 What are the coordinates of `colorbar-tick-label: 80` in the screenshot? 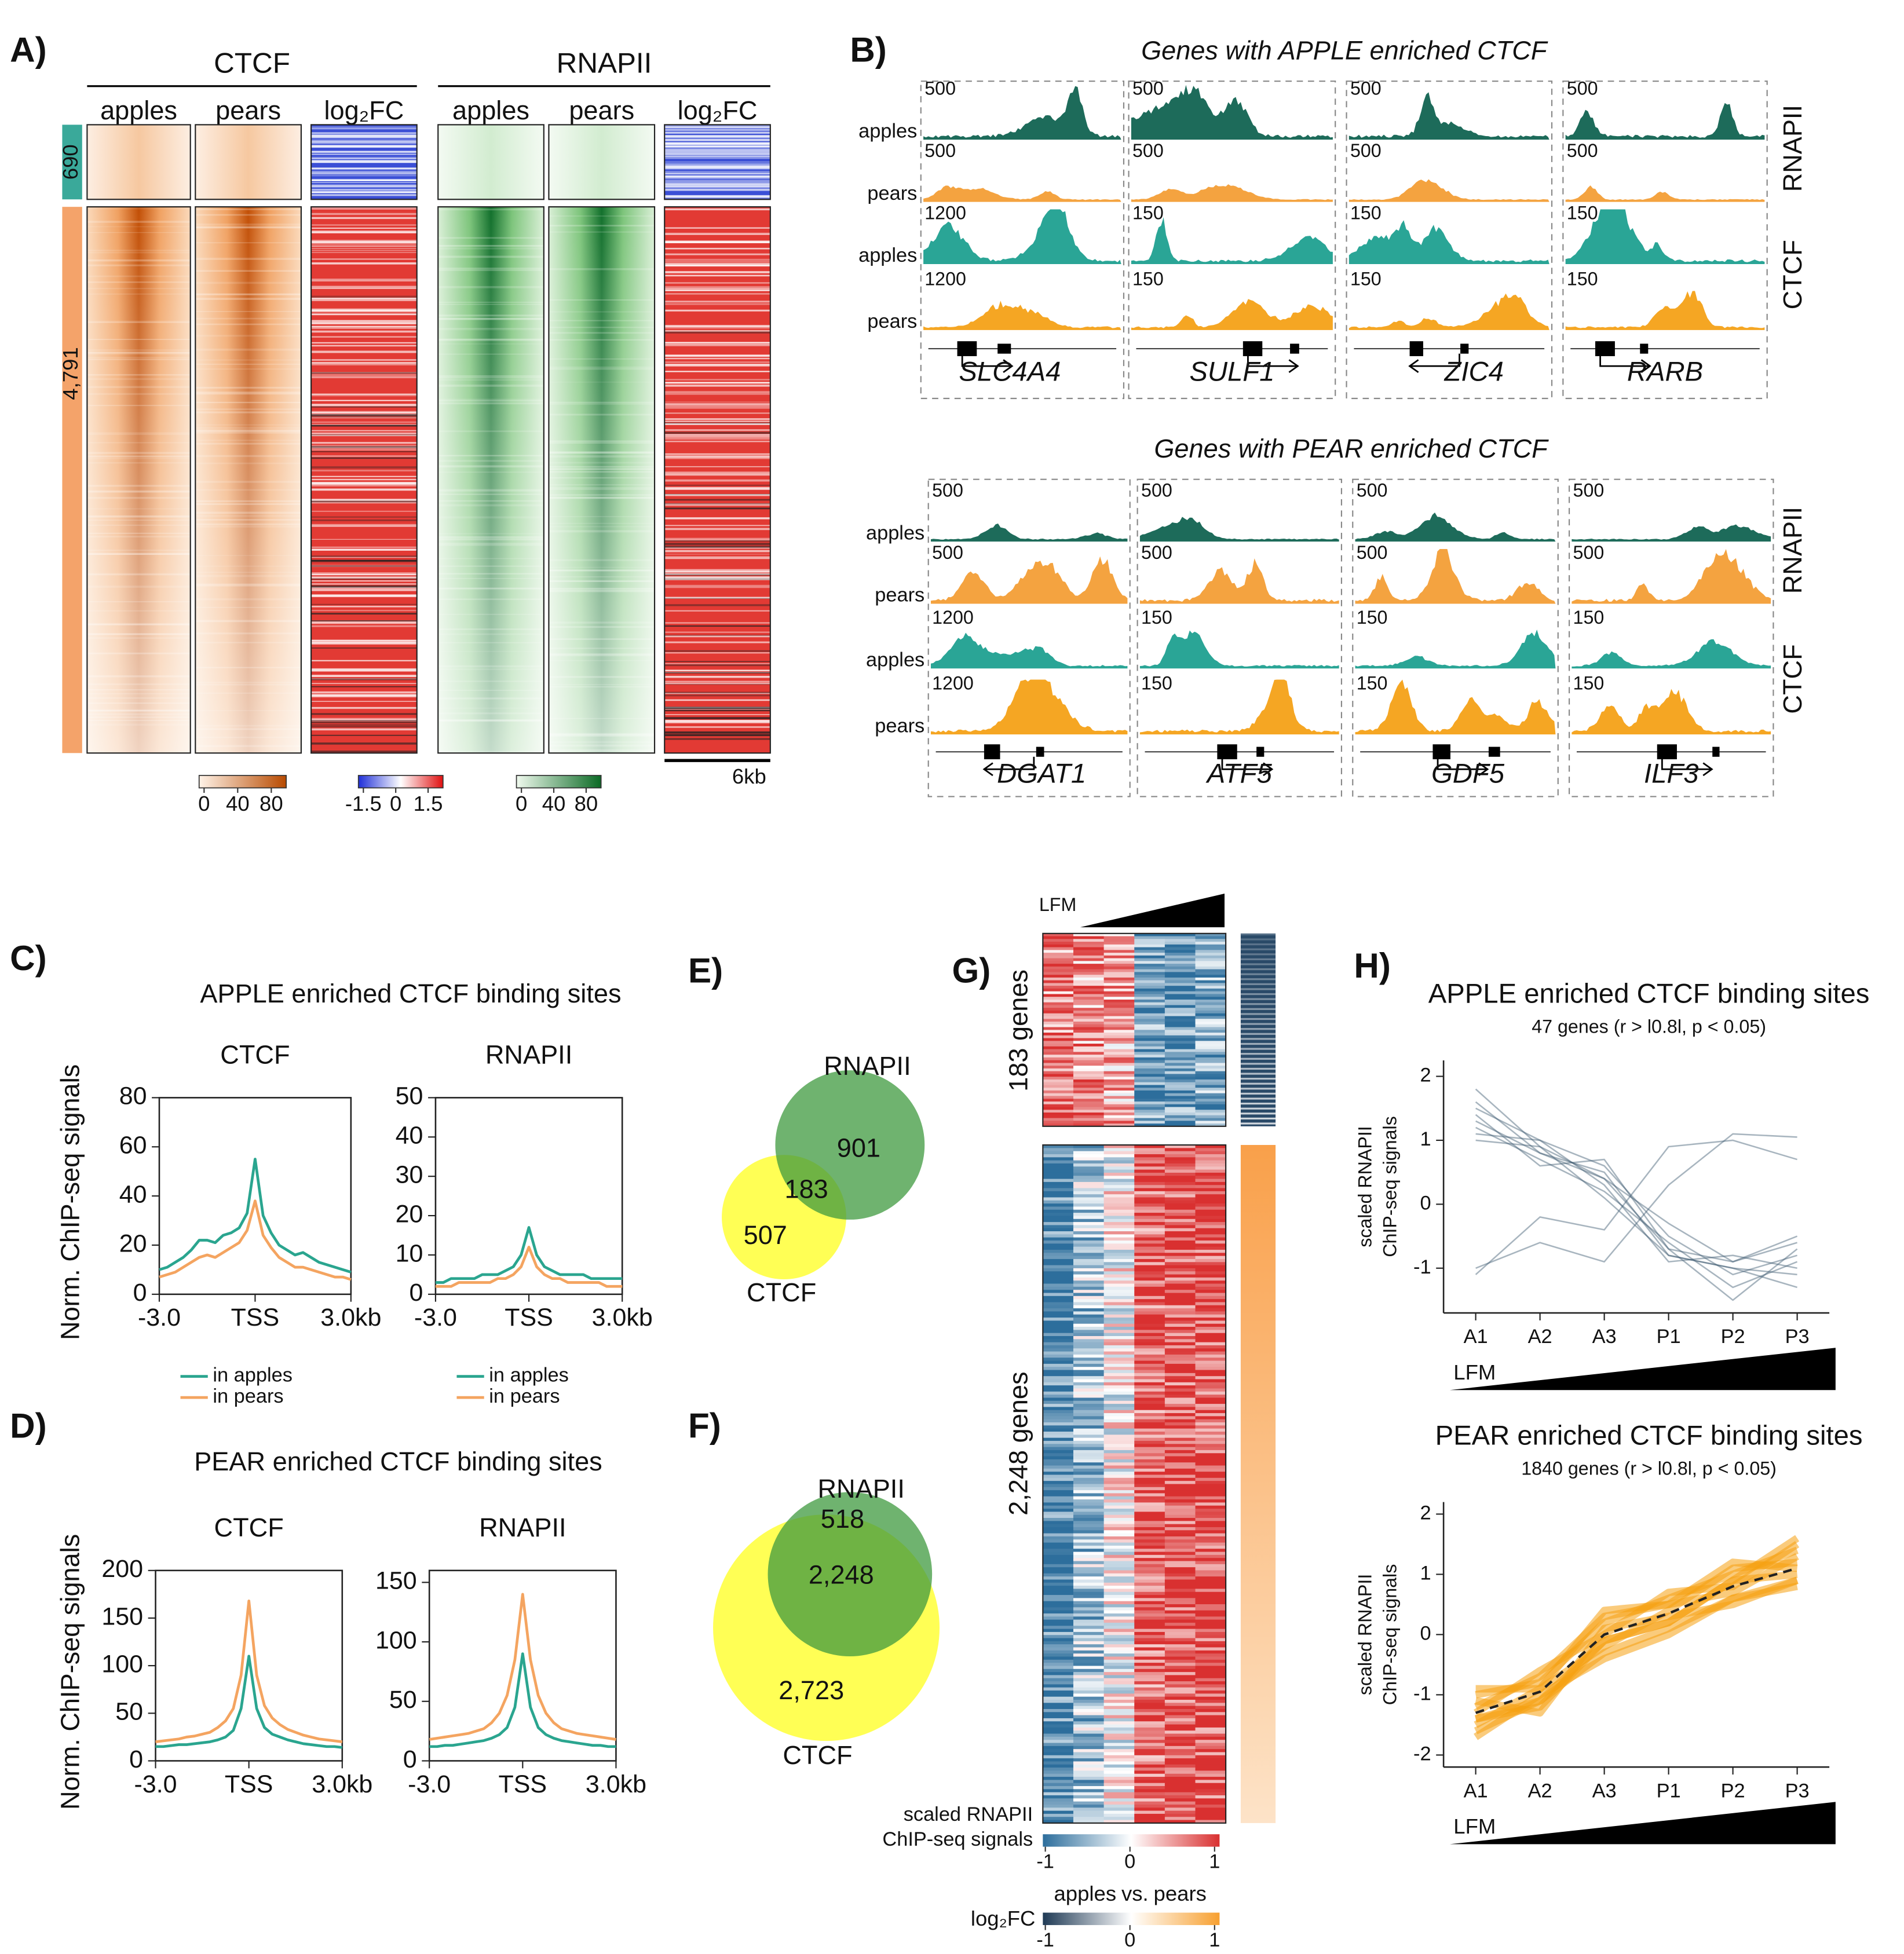 It's located at (586, 804).